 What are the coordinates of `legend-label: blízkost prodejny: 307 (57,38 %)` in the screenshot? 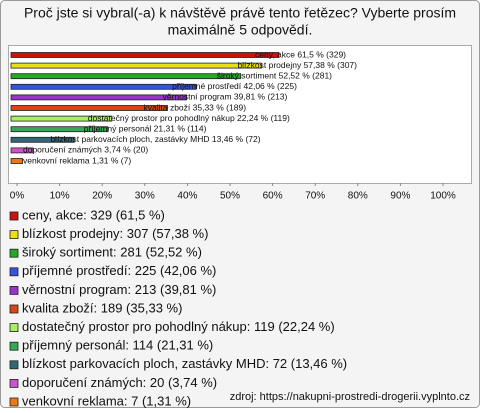 It's located at (115, 233).